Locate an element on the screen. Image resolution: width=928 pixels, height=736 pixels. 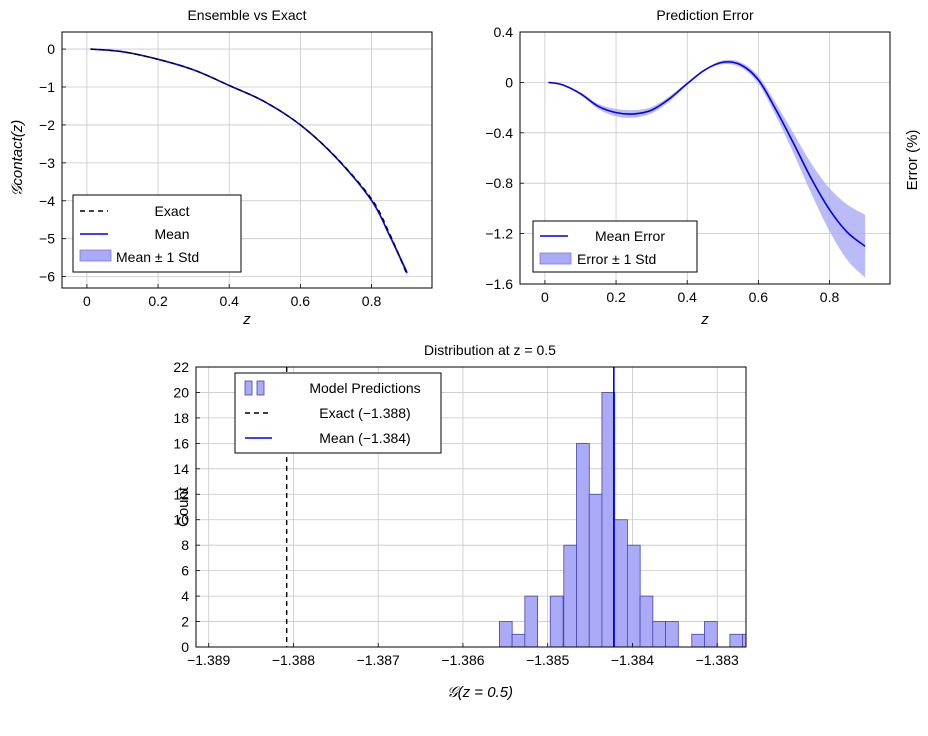
chart3-xtick-label: −1.384 is located at coordinates (632, 660).